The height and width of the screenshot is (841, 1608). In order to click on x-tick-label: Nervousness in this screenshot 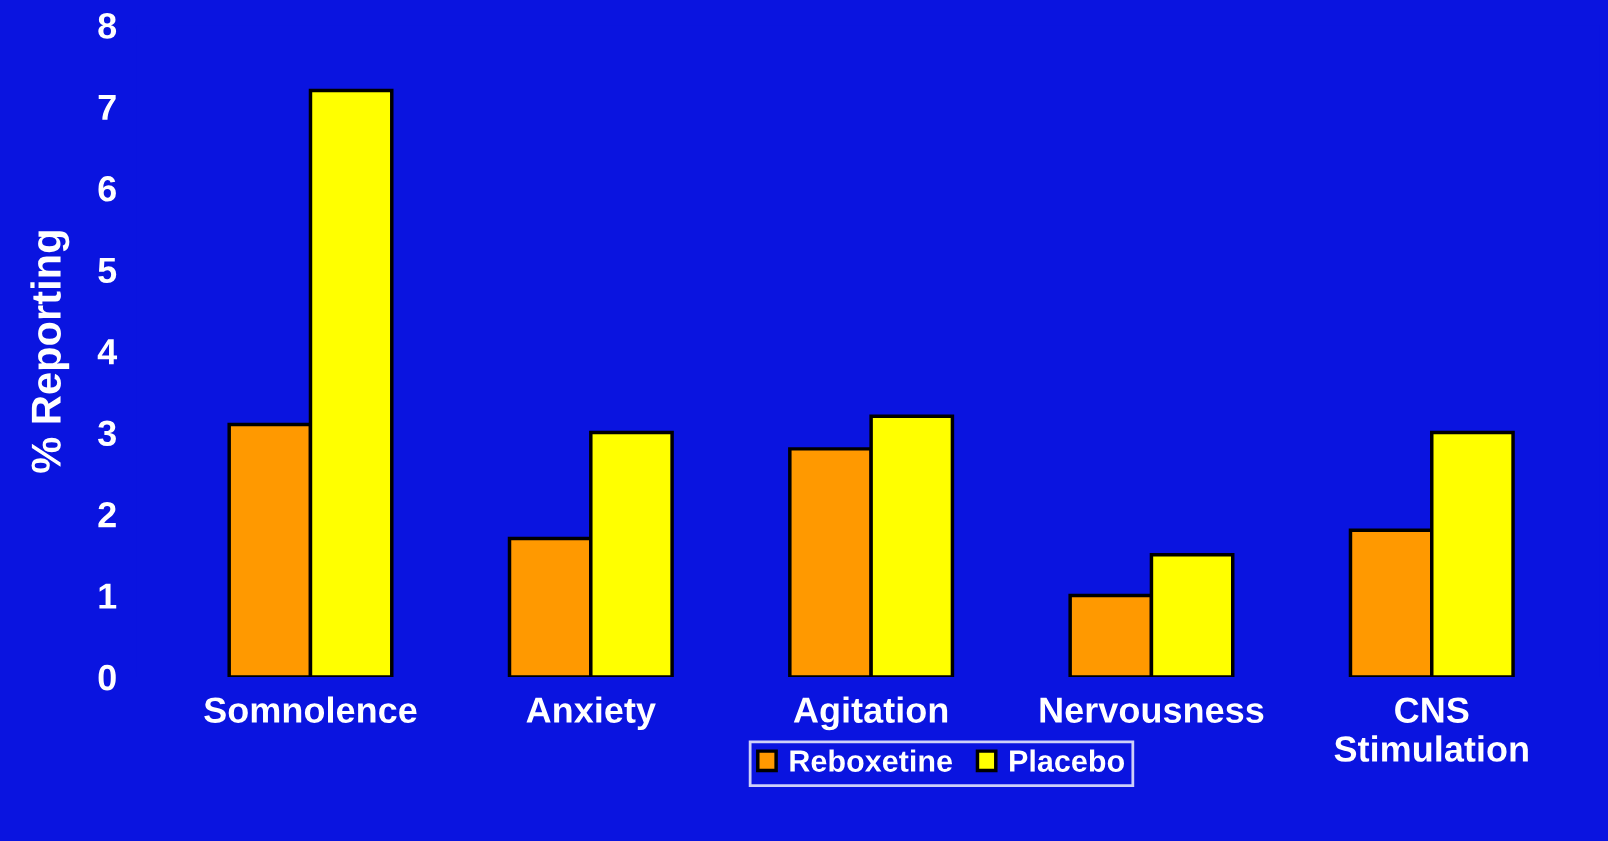, I will do `click(1152, 710)`.